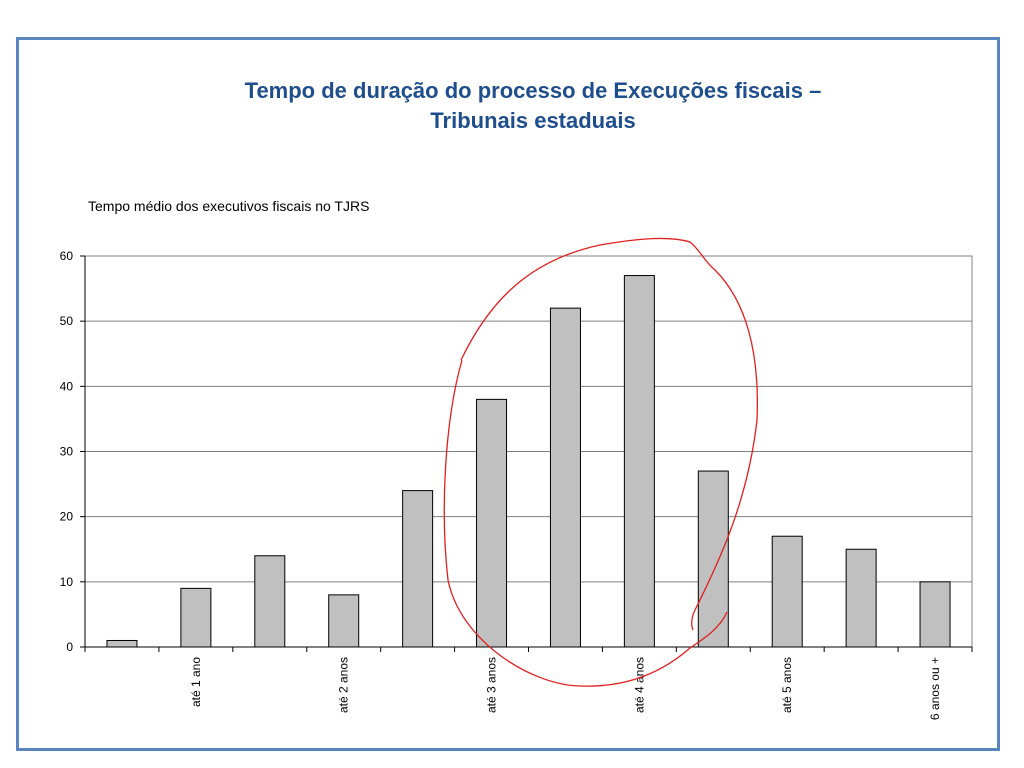  What do you see at coordinates (935, 688) in the screenshot?
I see `x-tick-label: 6 anos ou +` at bounding box center [935, 688].